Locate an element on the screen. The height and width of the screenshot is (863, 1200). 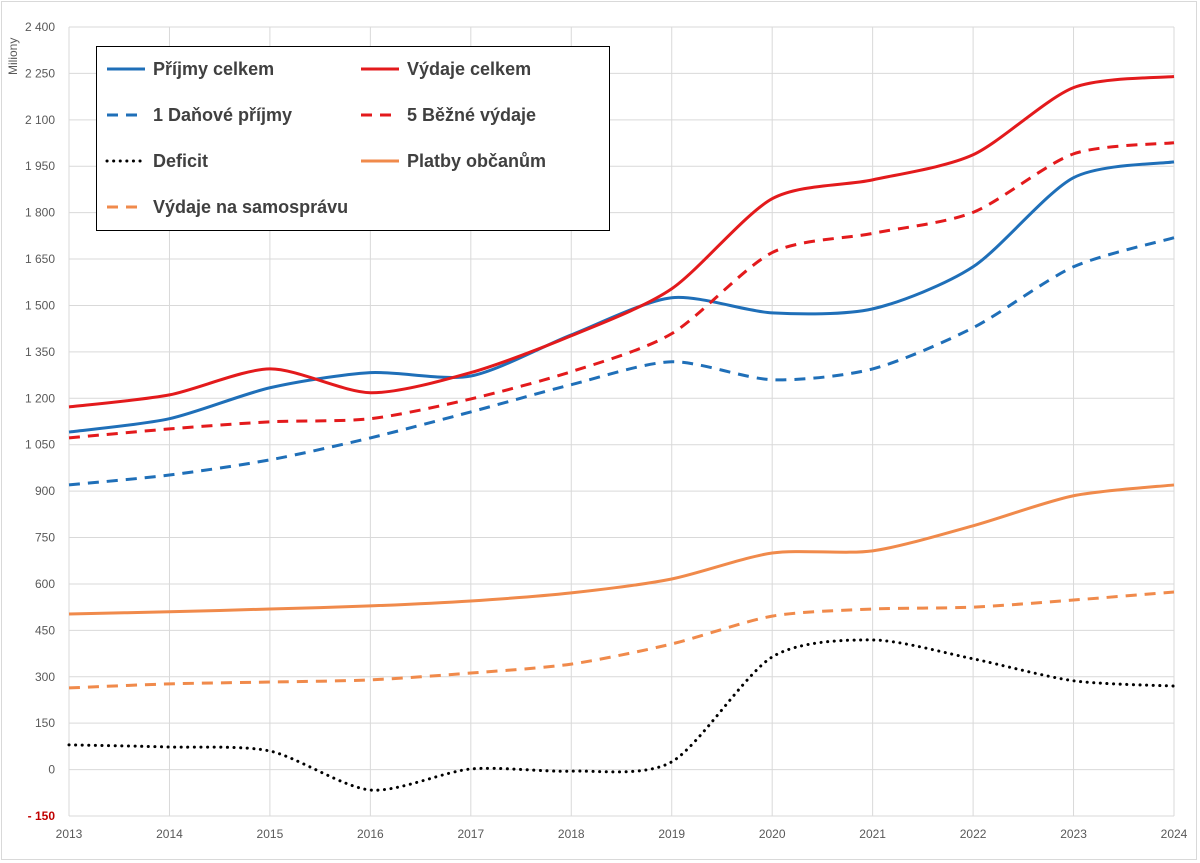
y-tick-label: 2 250 is located at coordinates (40, 73).